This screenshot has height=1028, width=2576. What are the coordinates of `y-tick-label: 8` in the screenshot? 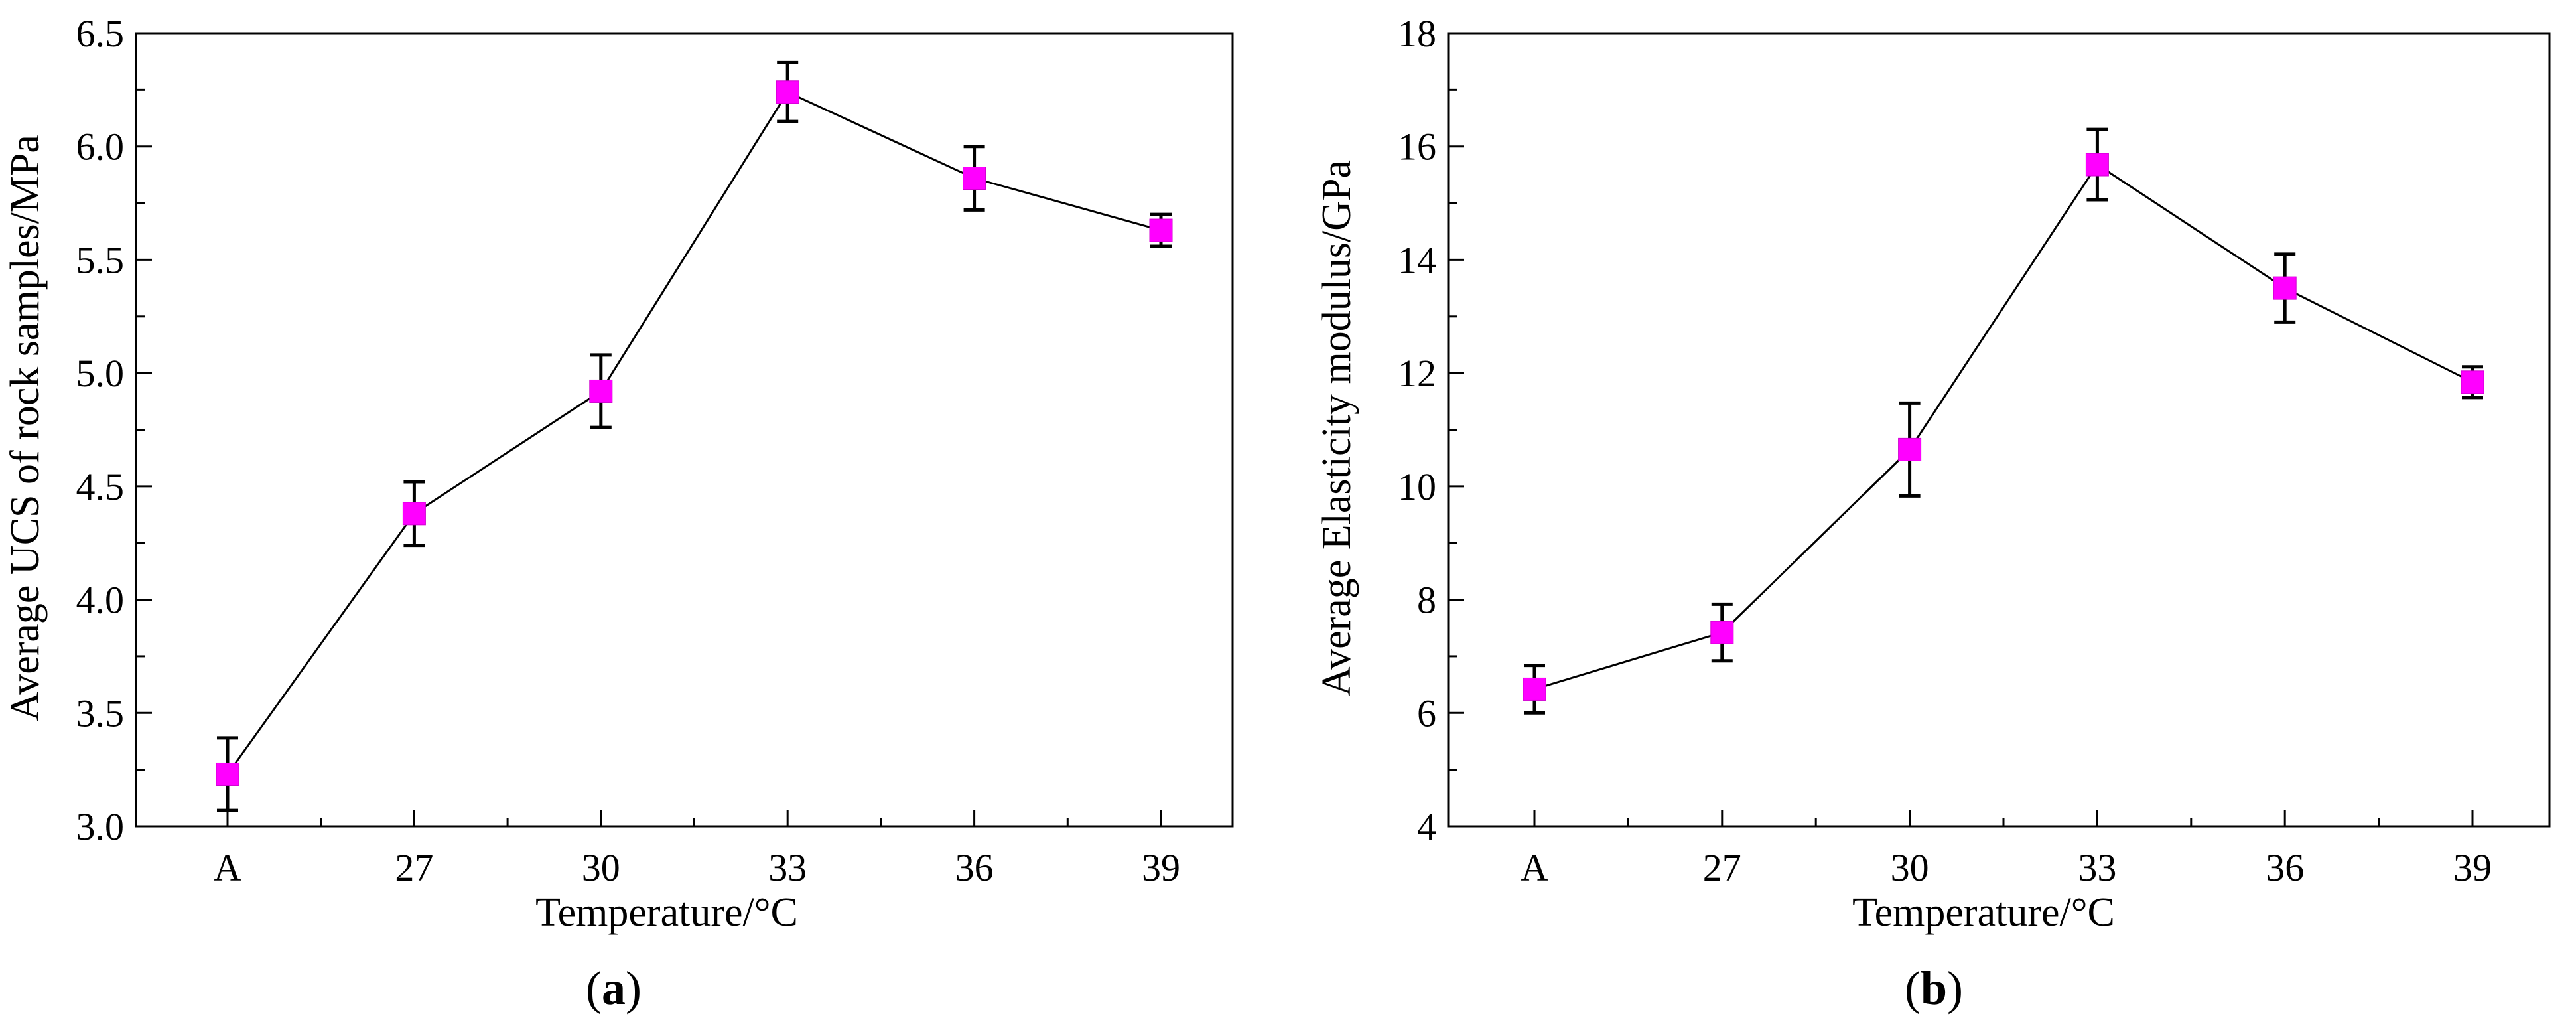 It's located at (1426, 600).